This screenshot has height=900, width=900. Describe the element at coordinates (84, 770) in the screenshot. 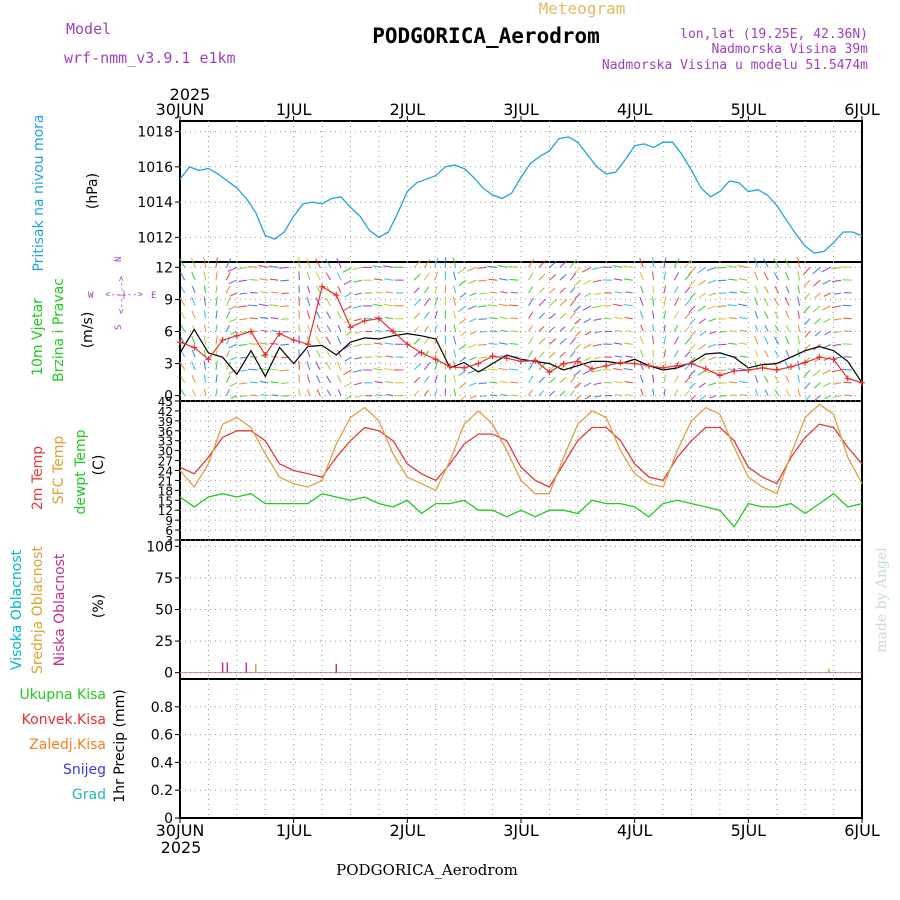

I see `legend-snow: Snijeg` at that location.